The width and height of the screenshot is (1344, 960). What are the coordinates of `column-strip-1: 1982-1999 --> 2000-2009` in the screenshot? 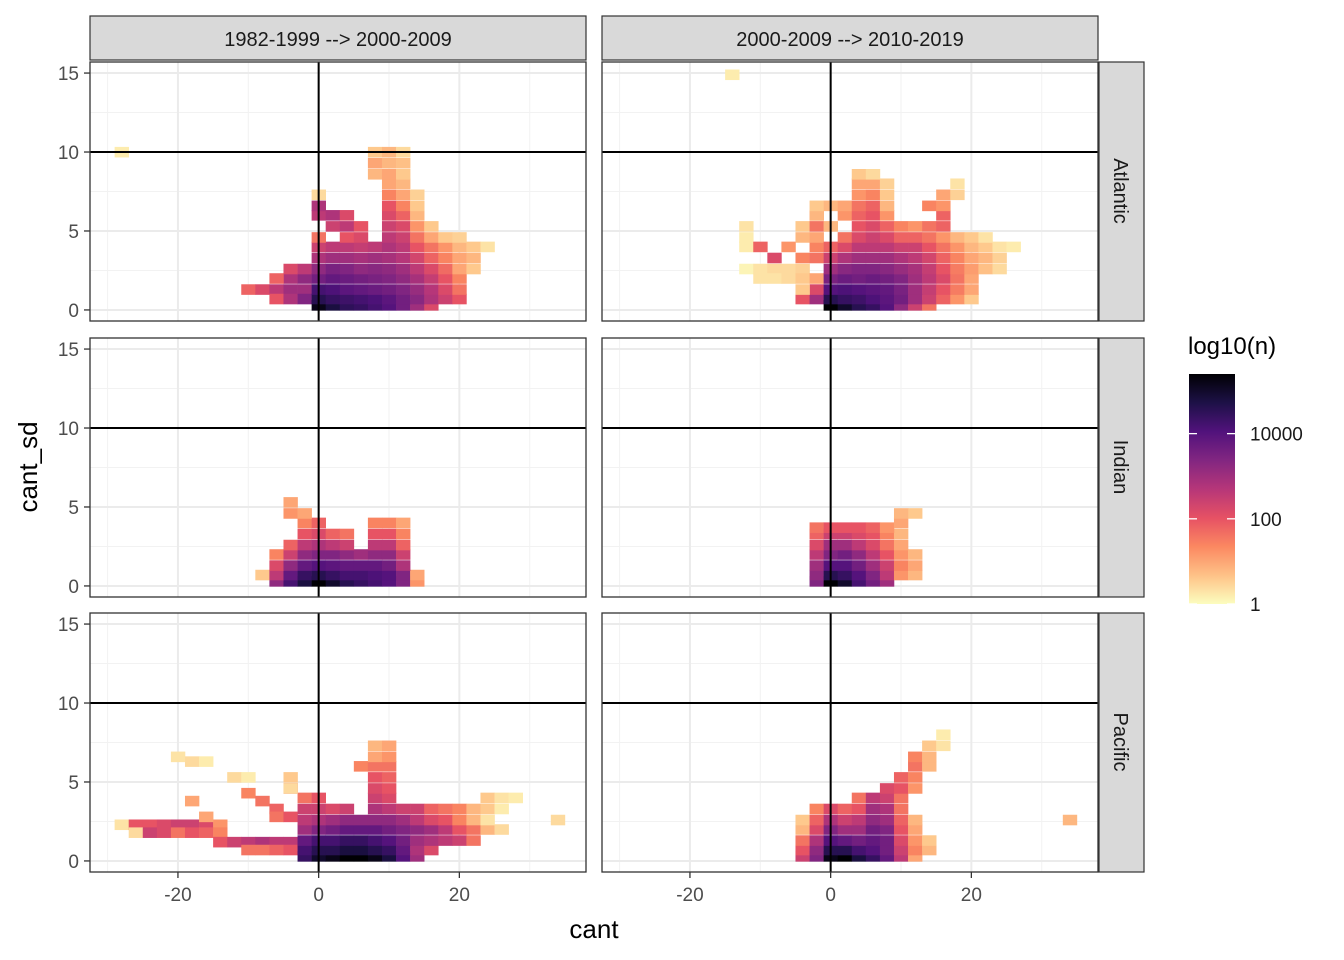 It's located at (338, 38).